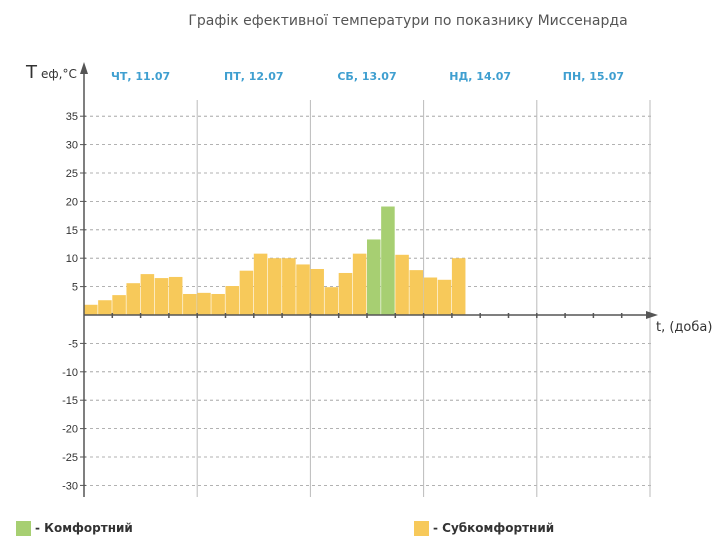  I want to click on x-axis-title: t, (доба), so click(684, 327).